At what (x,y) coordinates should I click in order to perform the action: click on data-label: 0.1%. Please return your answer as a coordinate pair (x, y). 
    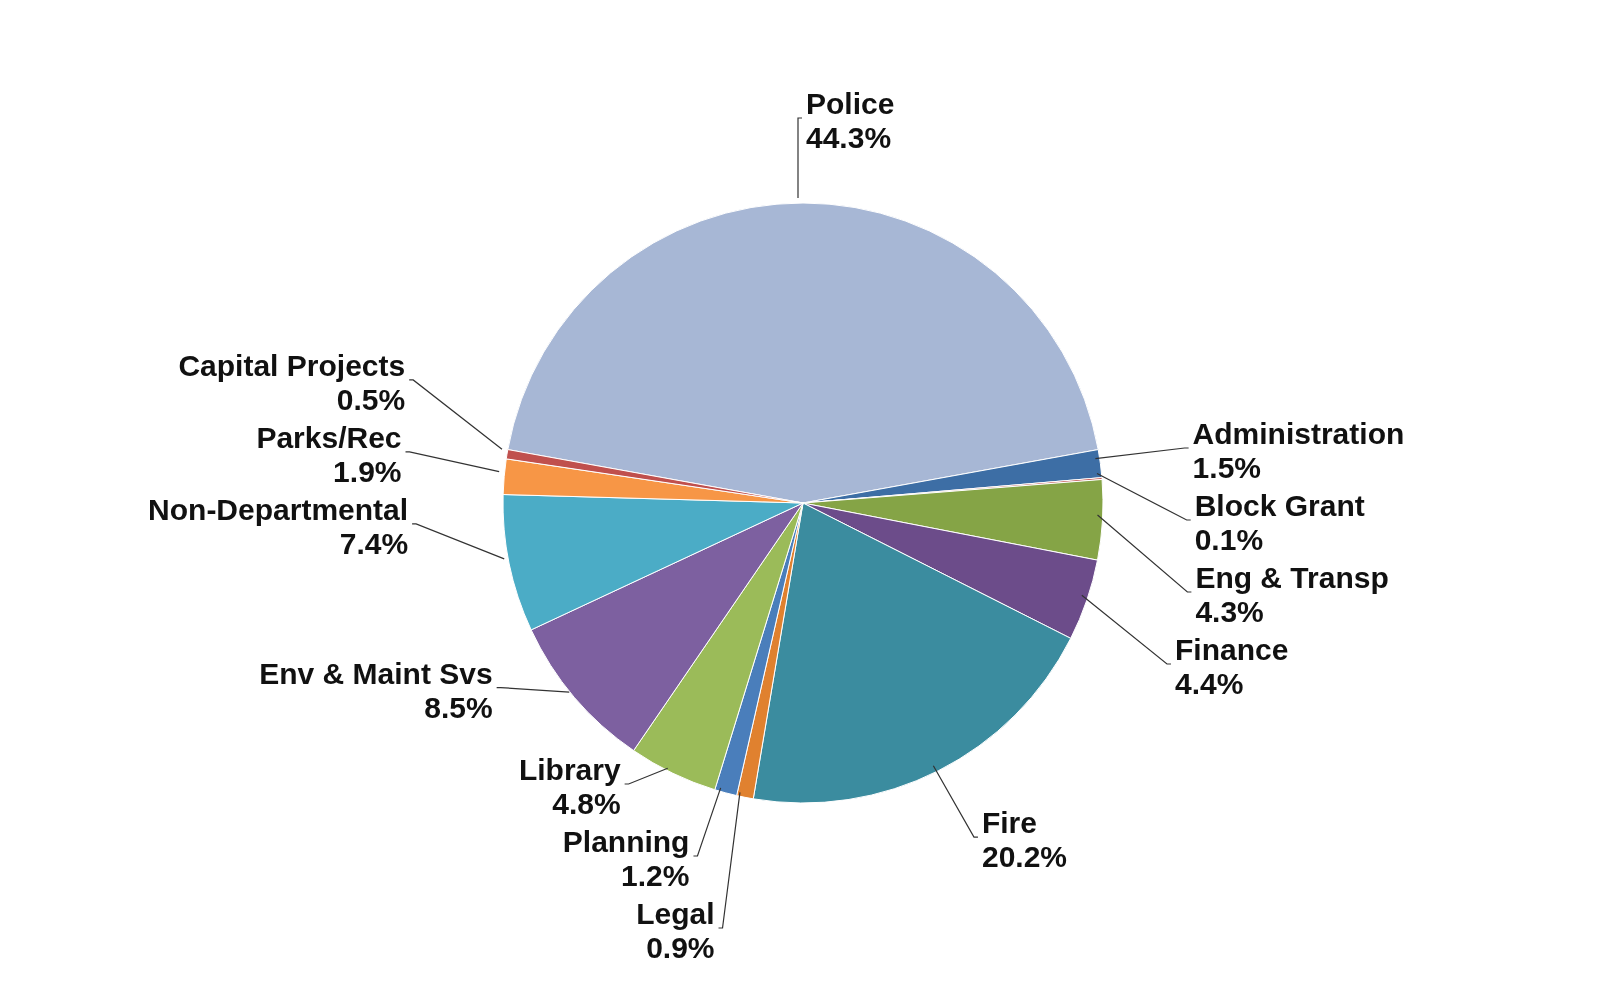
    Looking at the image, I should click on (1229, 540).